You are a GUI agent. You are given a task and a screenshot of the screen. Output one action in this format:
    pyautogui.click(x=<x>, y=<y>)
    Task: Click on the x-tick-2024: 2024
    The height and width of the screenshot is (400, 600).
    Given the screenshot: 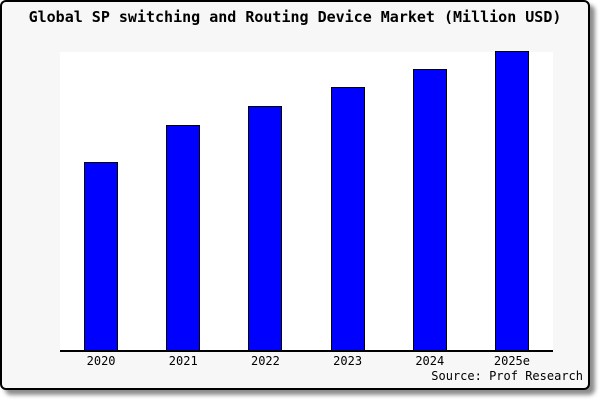 What is the action you would take?
    pyautogui.click(x=430, y=361)
    